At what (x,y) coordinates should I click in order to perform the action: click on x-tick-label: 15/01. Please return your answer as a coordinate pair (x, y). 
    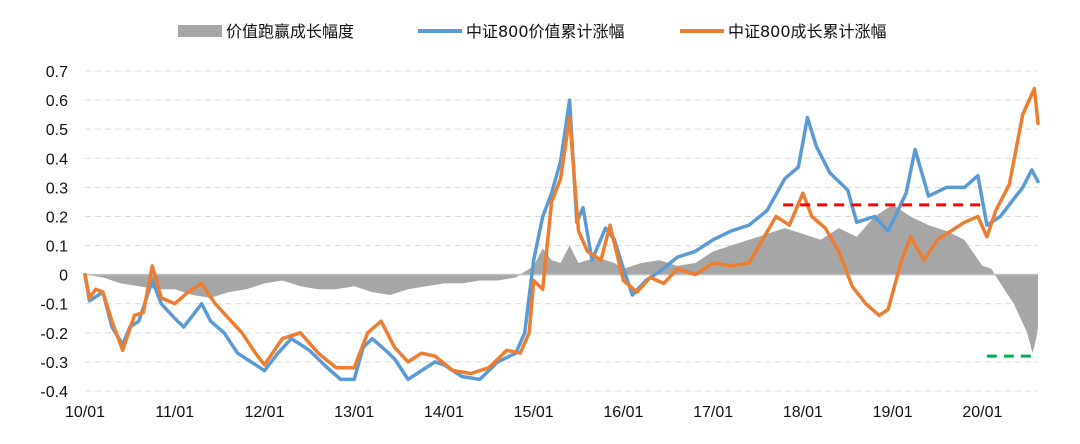
    Looking at the image, I should click on (534, 412).